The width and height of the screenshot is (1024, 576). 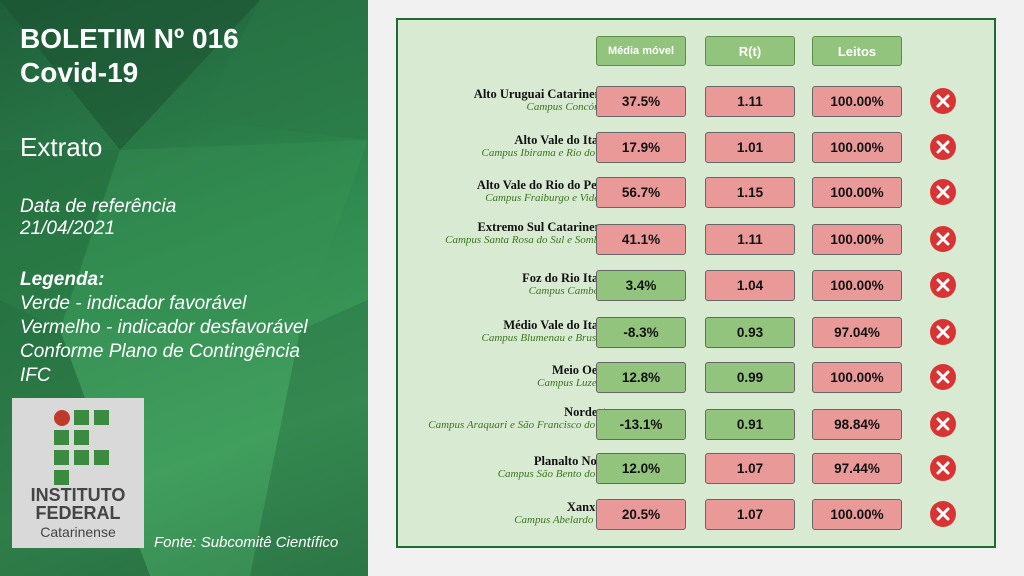 I want to click on media-movel-cell: 3.4%, so click(x=641, y=285).